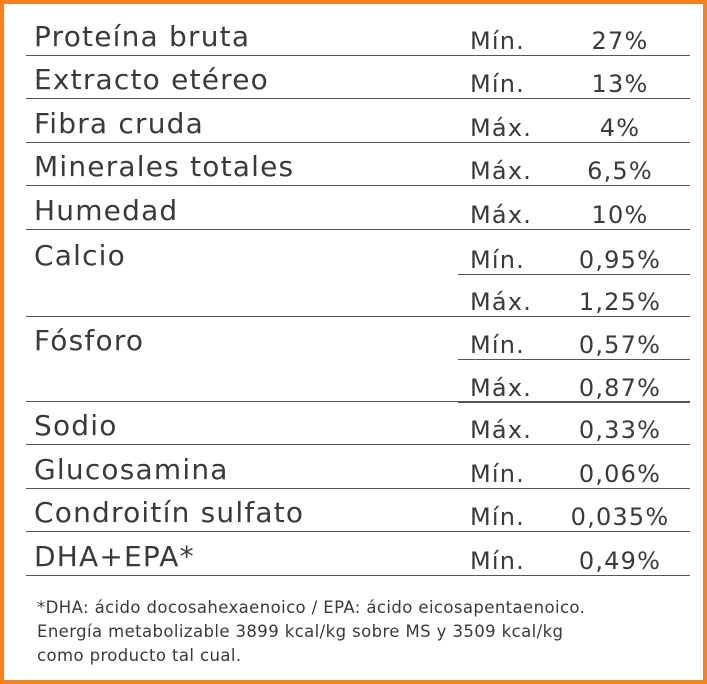 This screenshot has width=707, height=684. What do you see at coordinates (620, 259) in the screenshot?
I see `nutrient-value: 0,95%` at bounding box center [620, 259].